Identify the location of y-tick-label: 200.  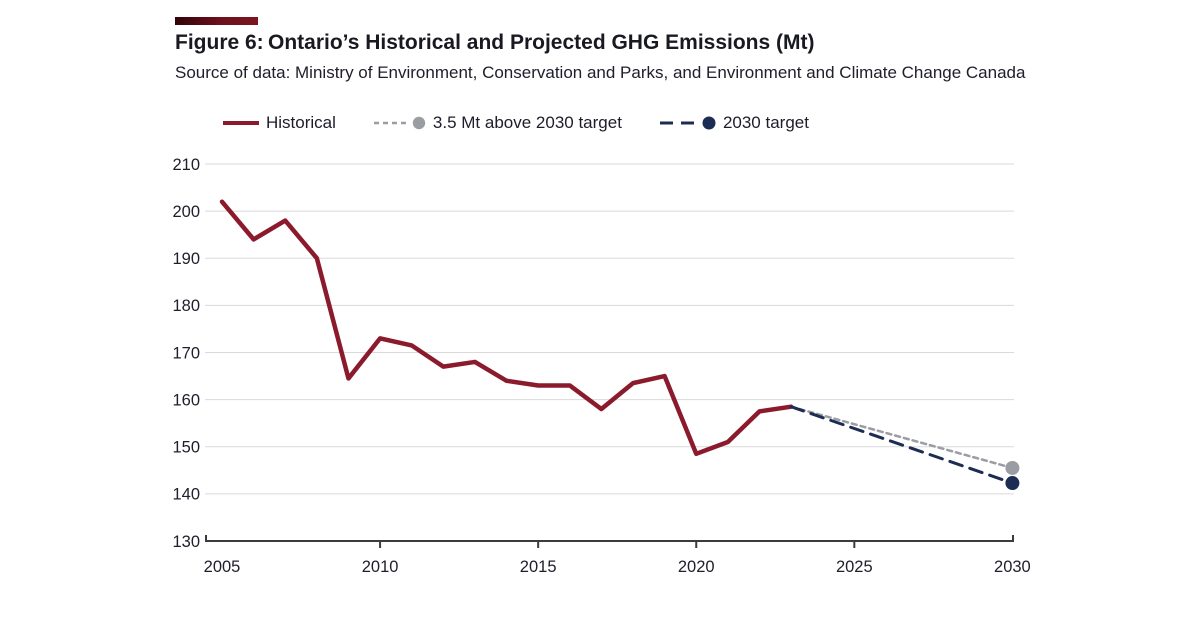
(186, 212).